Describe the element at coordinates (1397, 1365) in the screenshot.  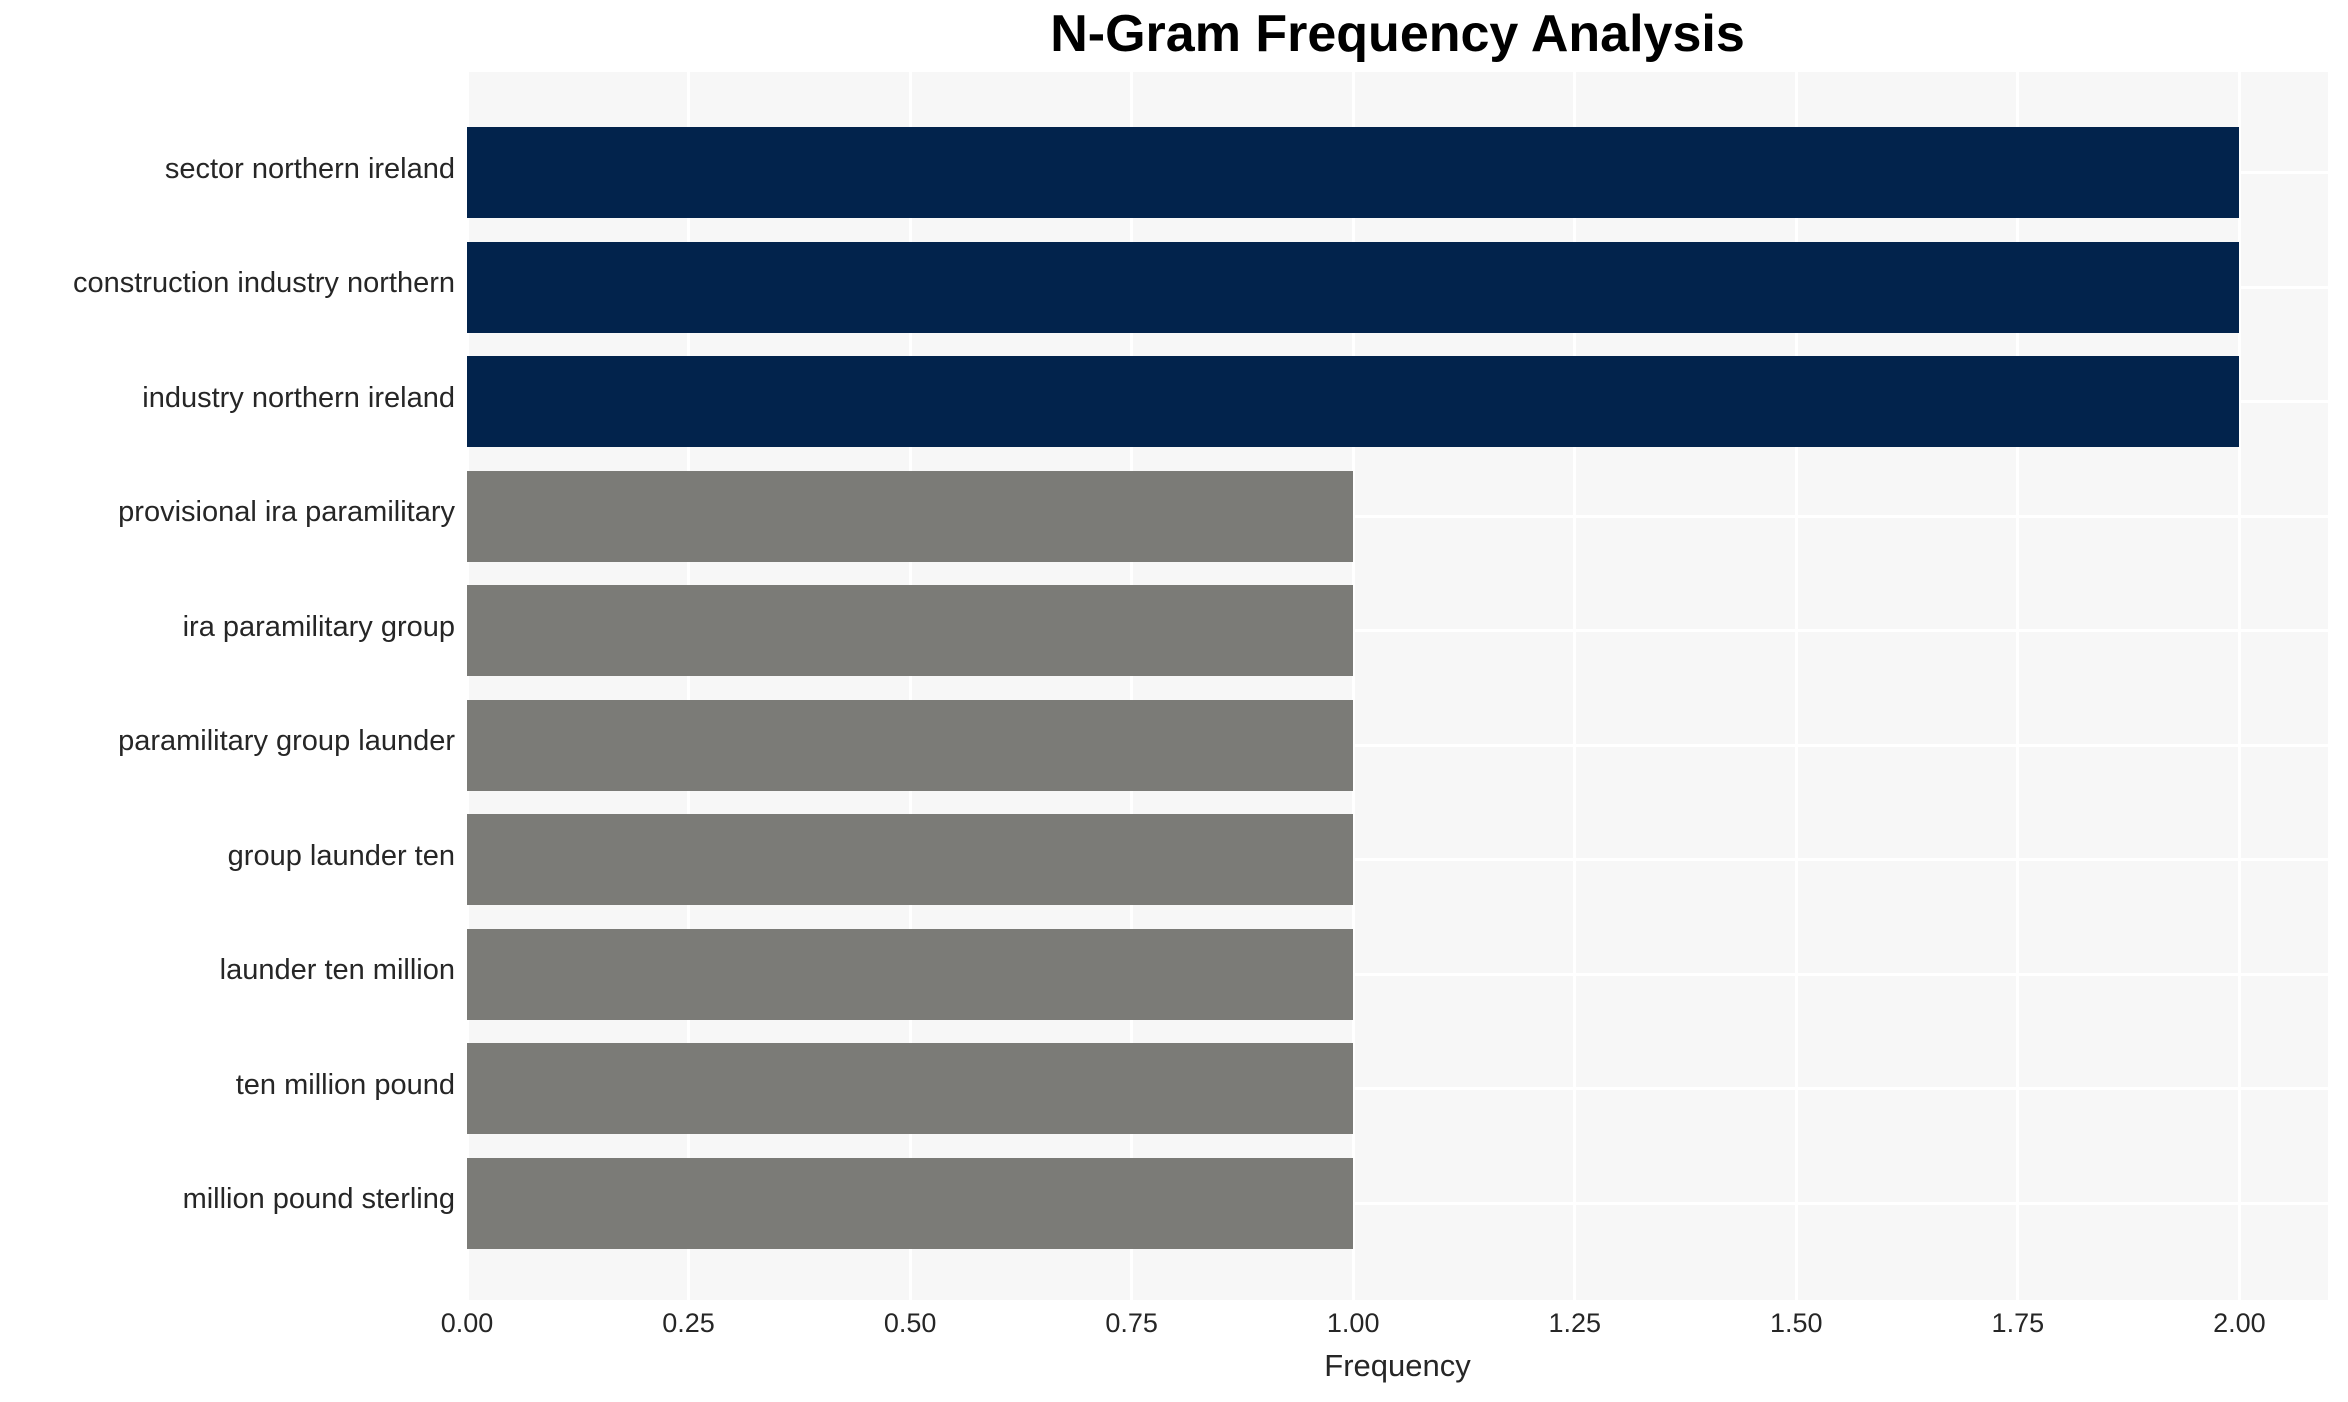
I see `x-axis-title: Frequency` at that location.